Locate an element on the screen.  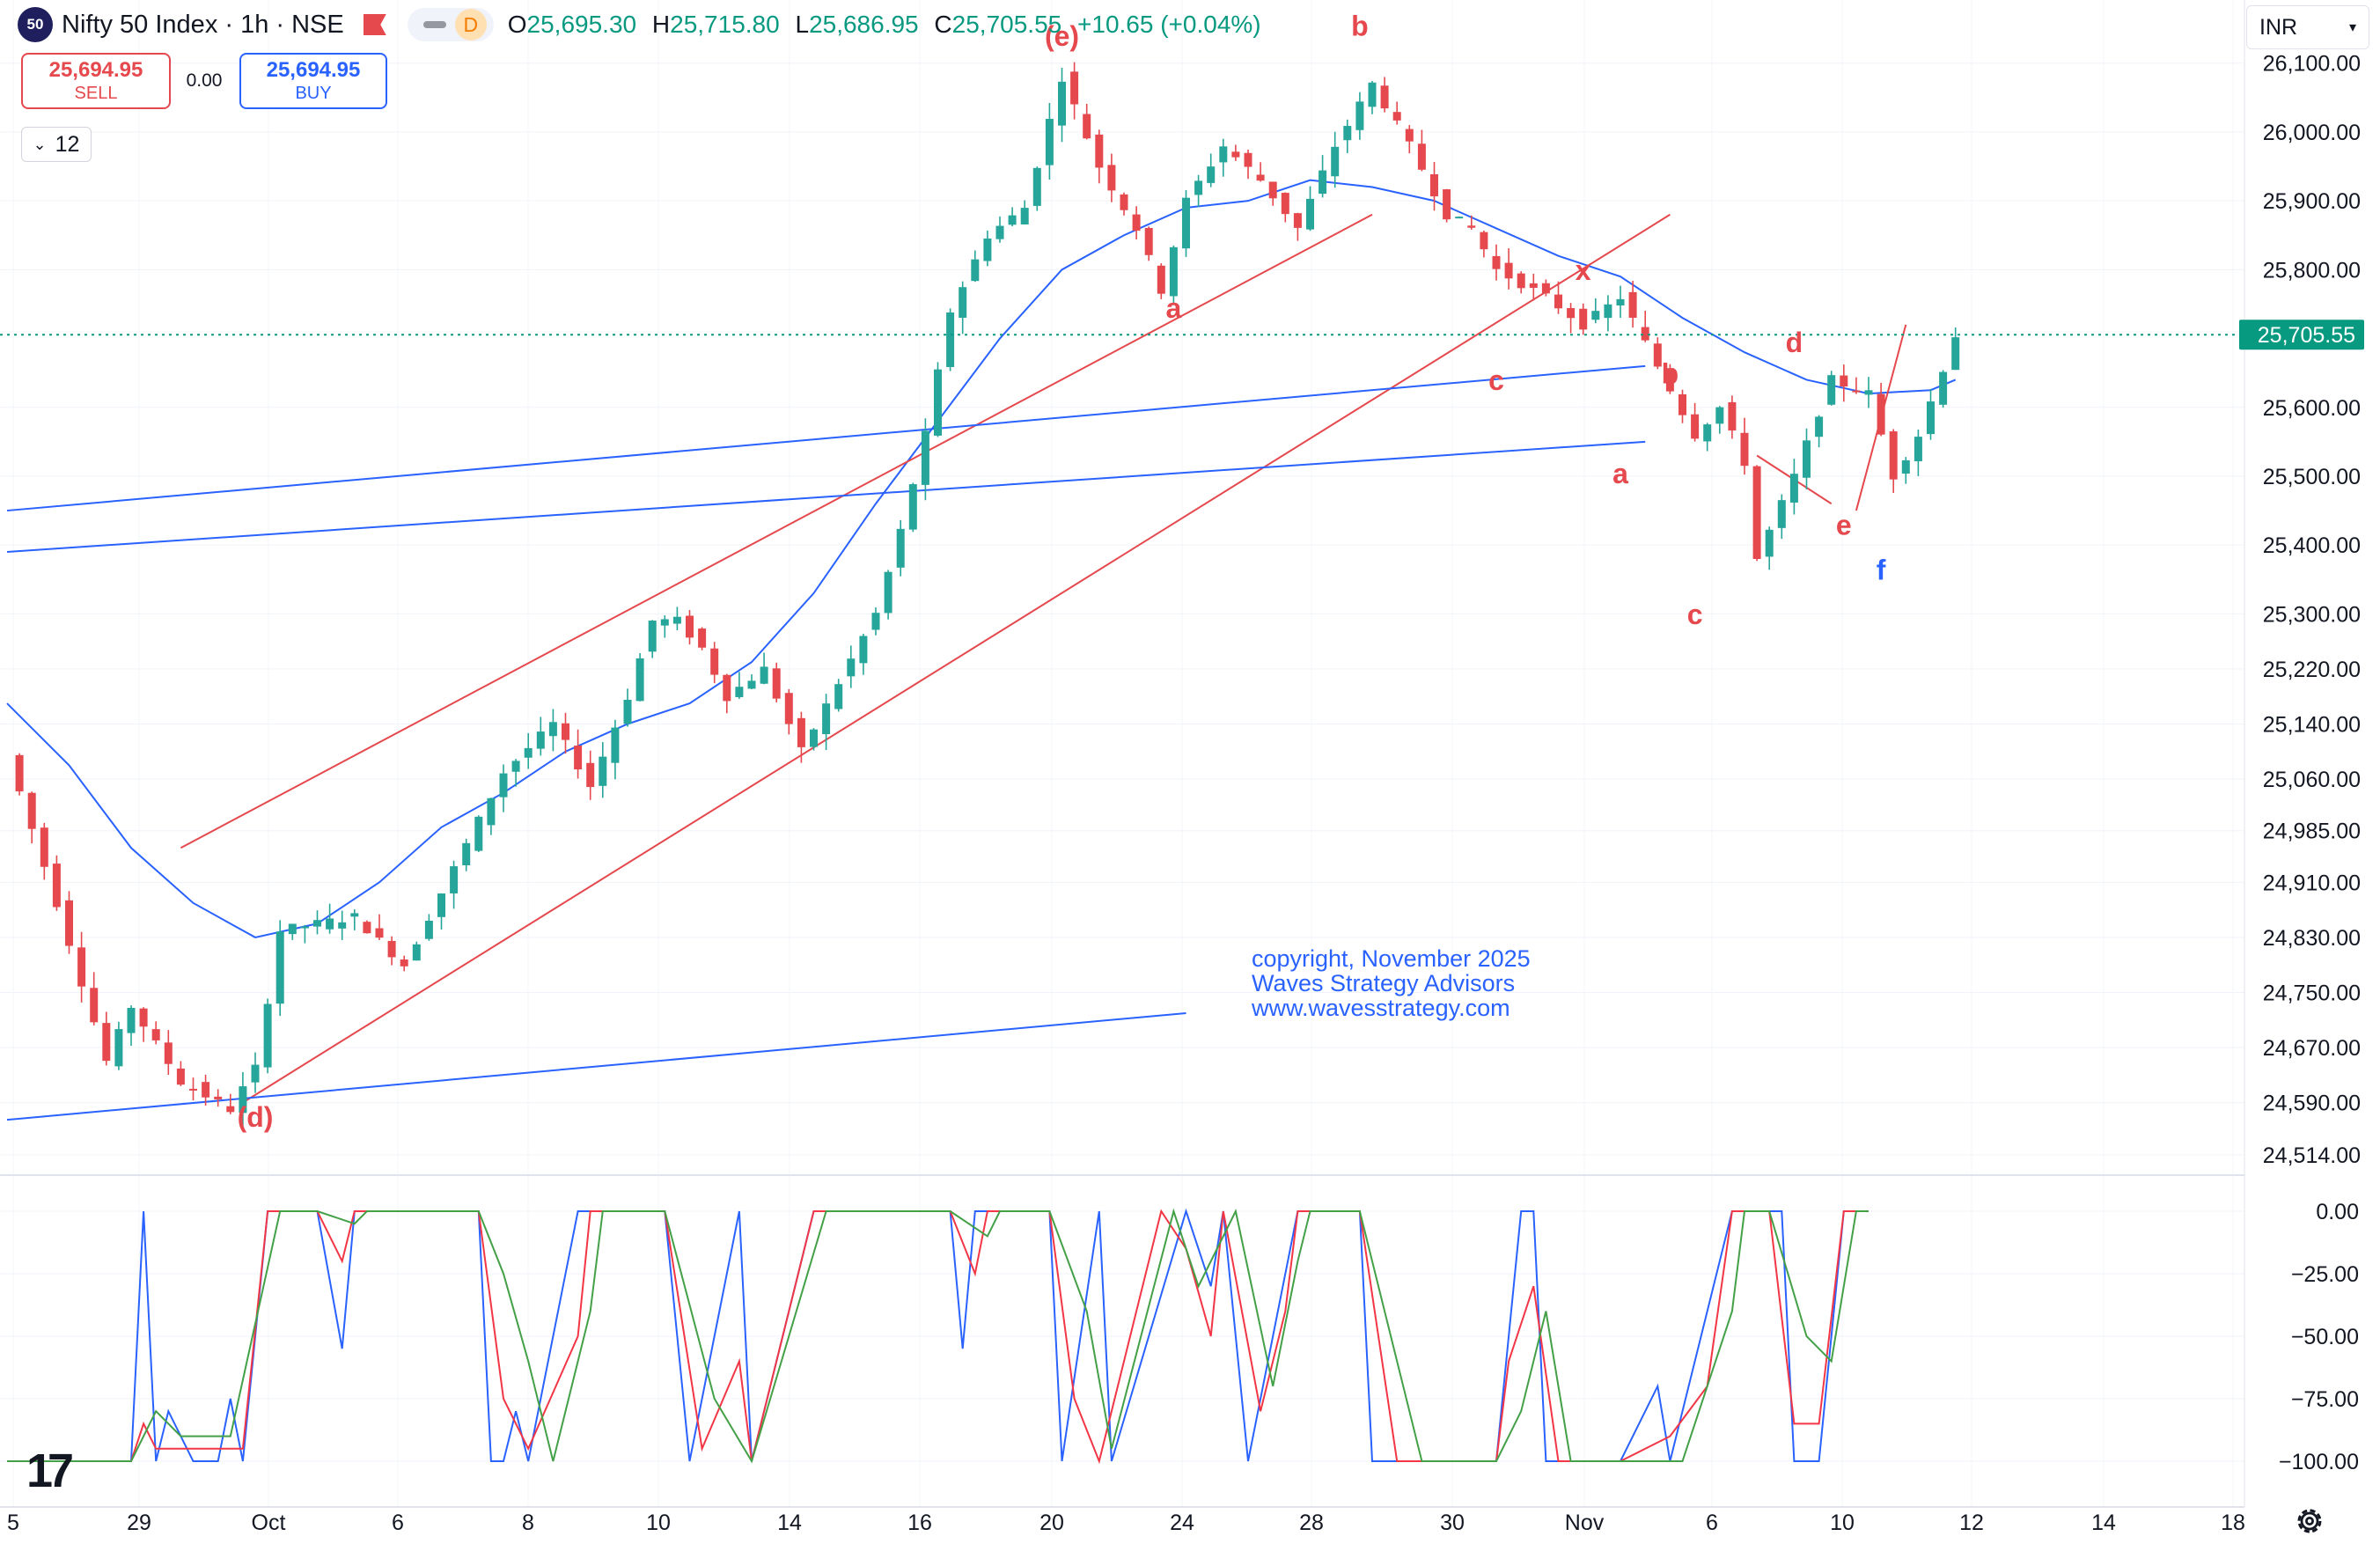
high-label: H is located at coordinates (661, 24).